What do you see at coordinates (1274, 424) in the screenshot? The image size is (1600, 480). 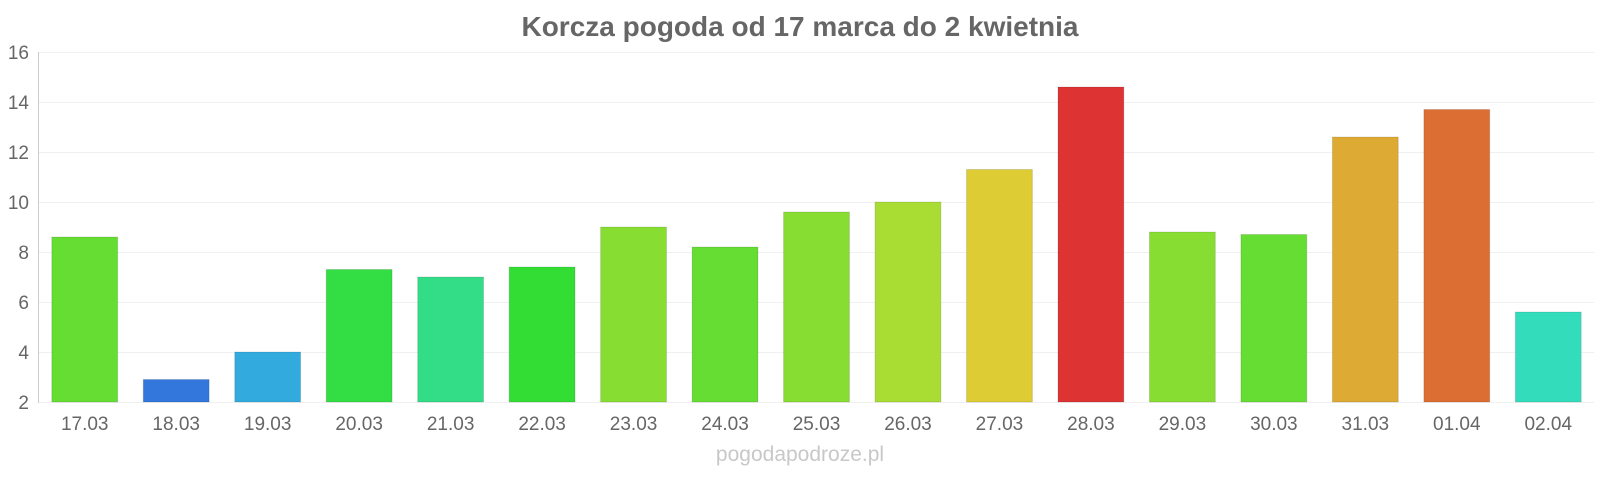 I see `x-tick-label: 30.03` at bounding box center [1274, 424].